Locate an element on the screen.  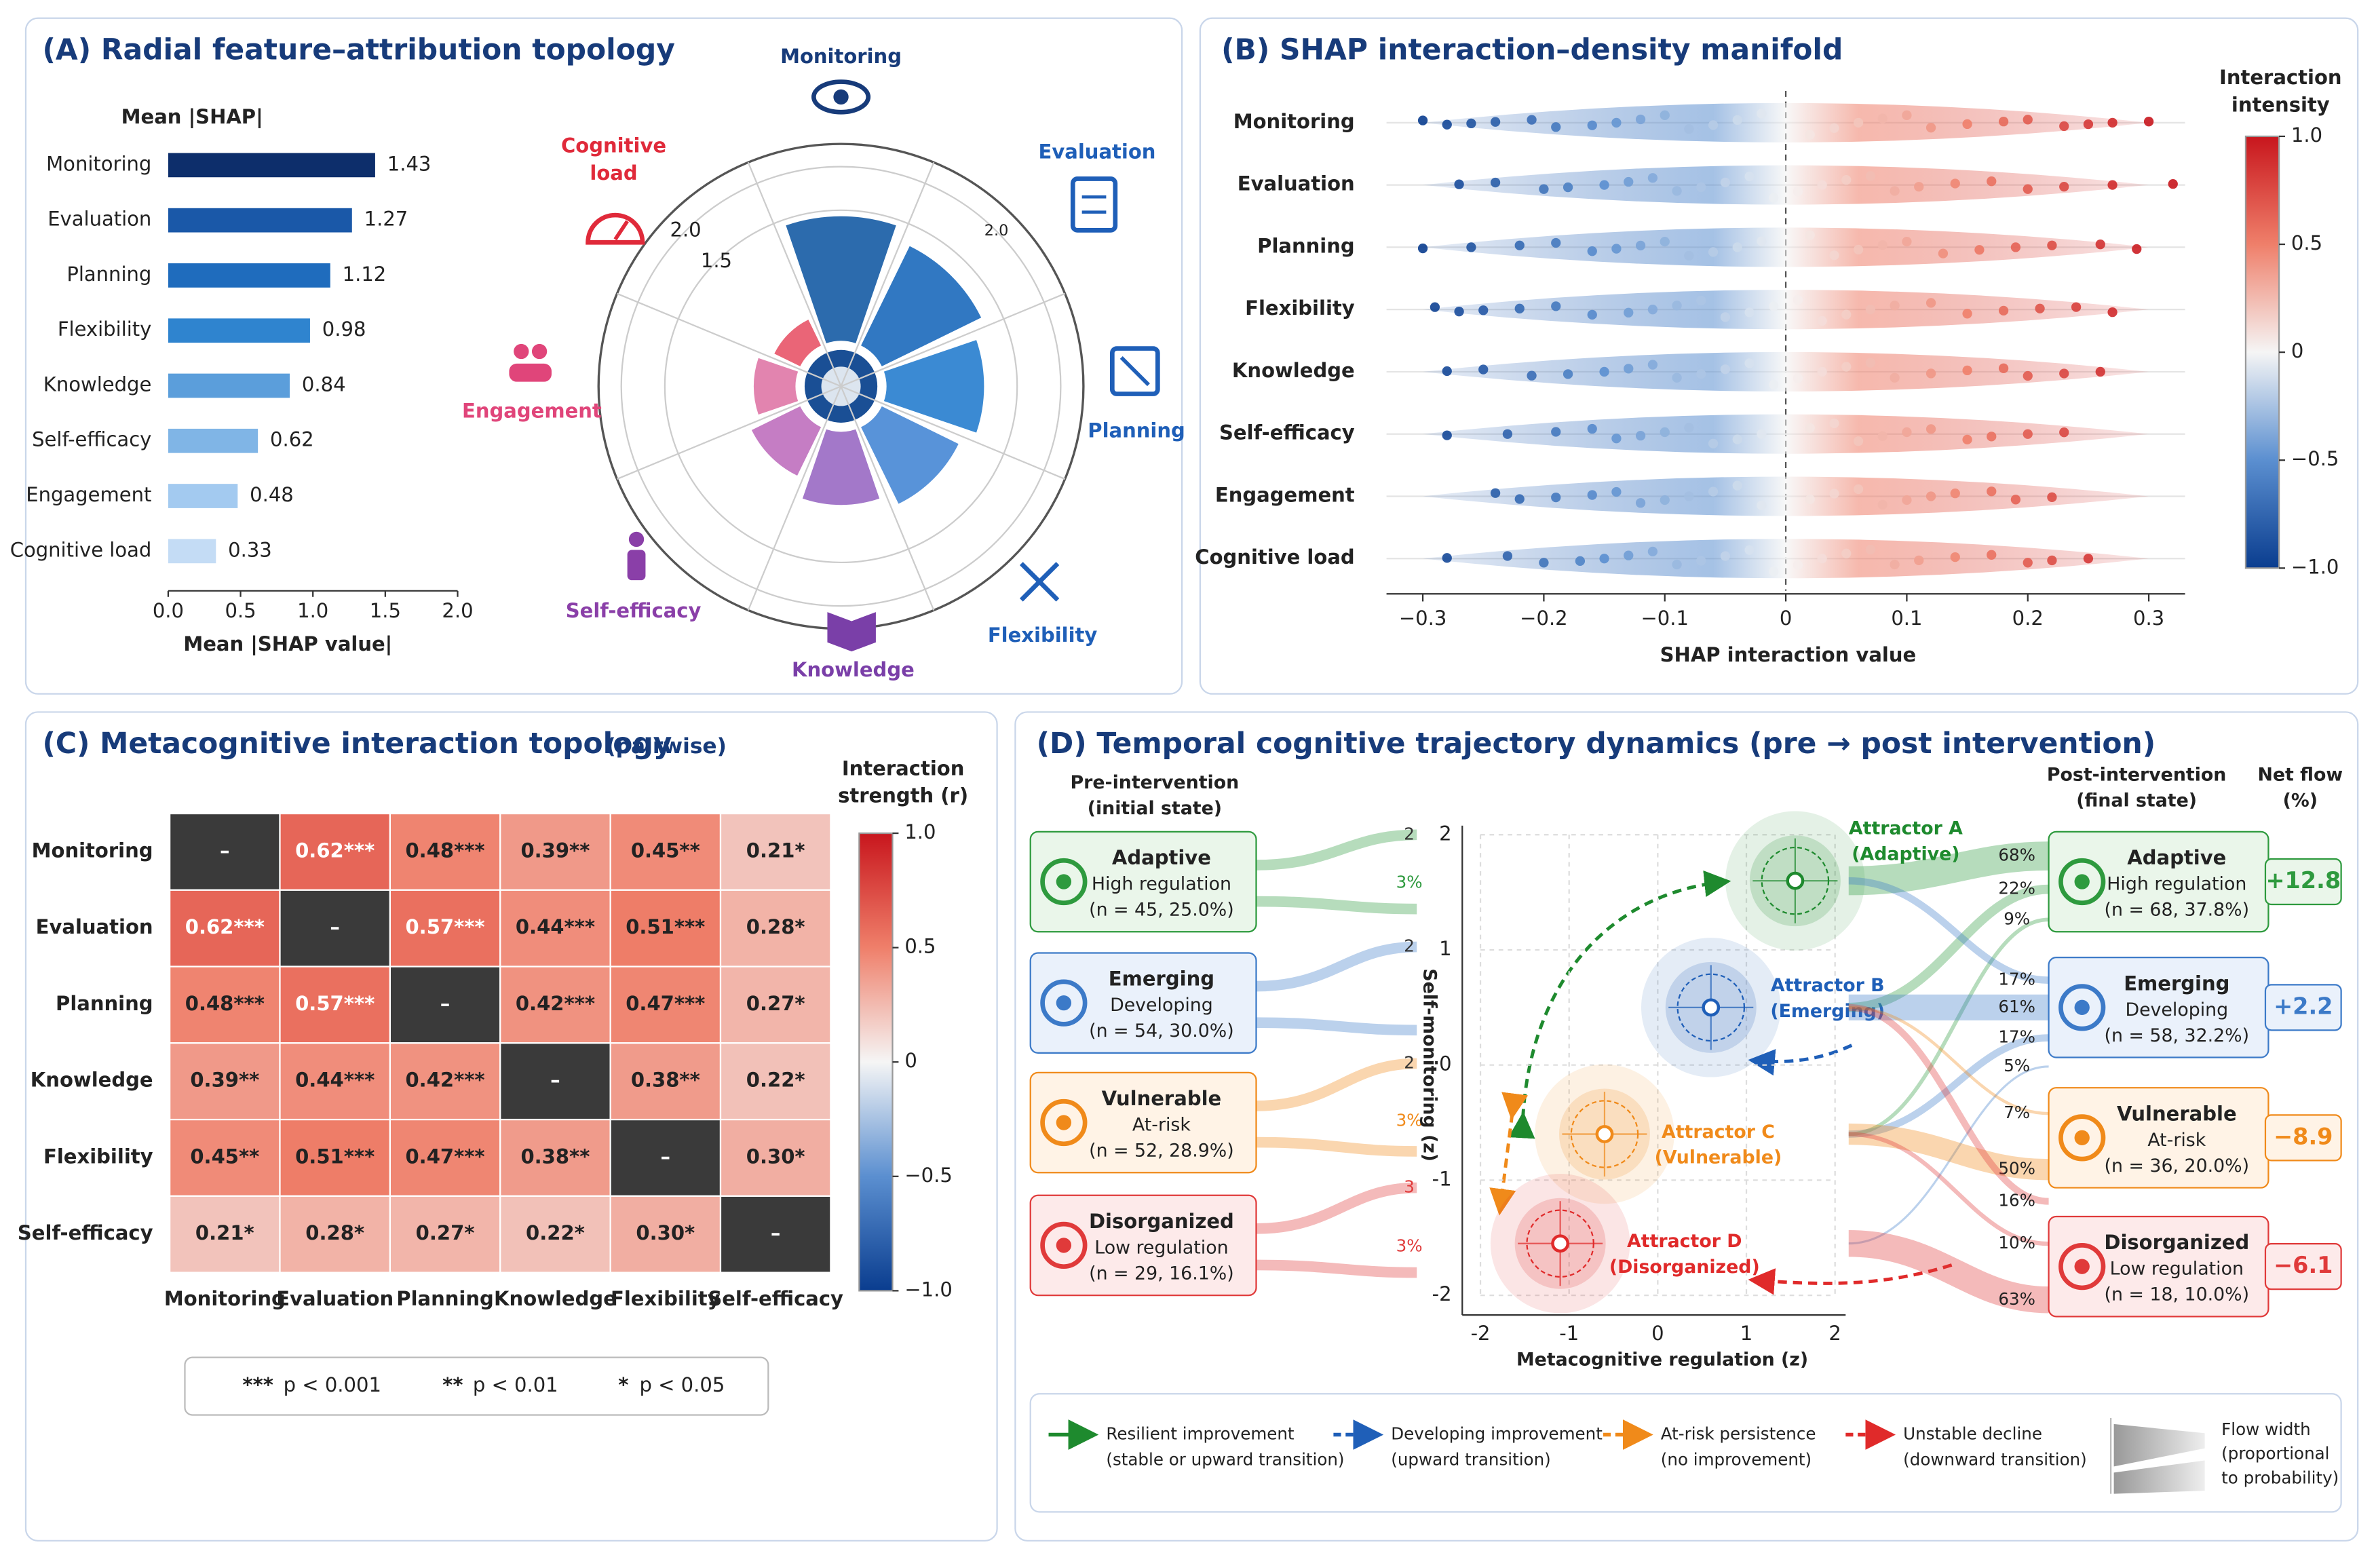
legend-symbol: * is located at coordinates (623, 1385).